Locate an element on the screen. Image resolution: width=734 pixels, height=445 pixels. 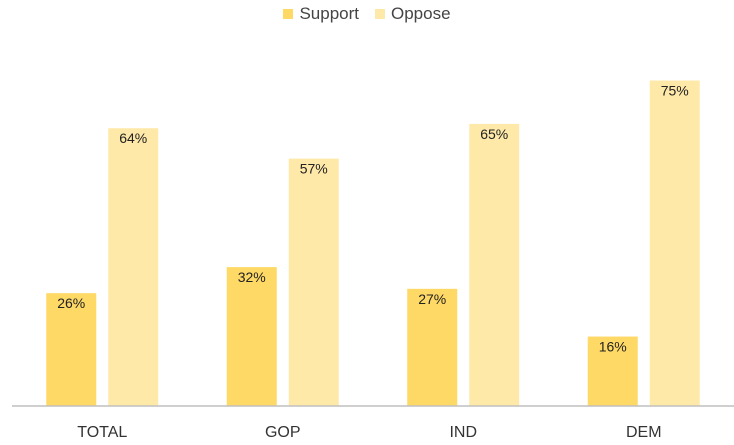
x-tick-label-dem: DEM is located at coordinates (644, 432).